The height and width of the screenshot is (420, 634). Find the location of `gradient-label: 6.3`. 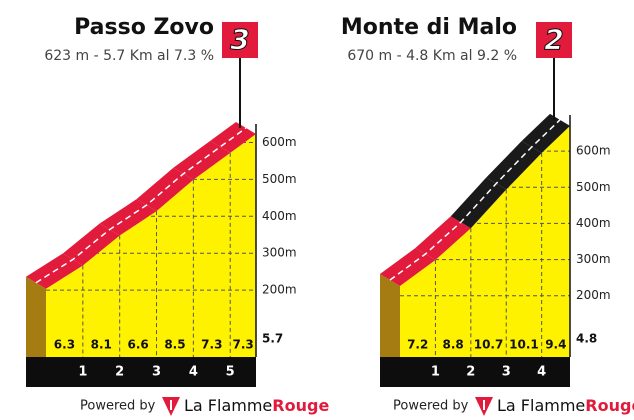

gradient-label: 6.3 is located at coordinates (64, 345).